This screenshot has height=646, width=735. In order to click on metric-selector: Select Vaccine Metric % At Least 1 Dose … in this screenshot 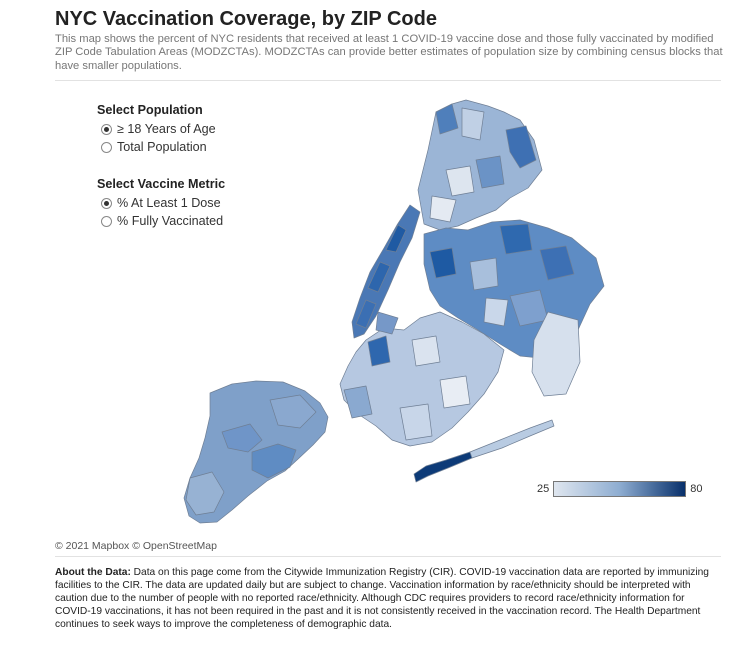, I will do `click(161, 203)`.